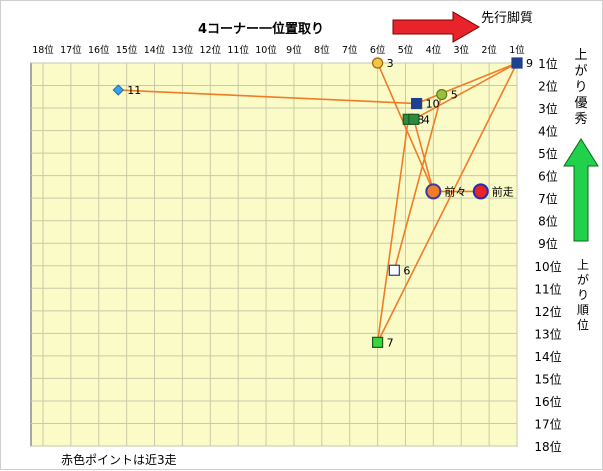 This screenshot has height=471, width=603. Describe the element at coordinates (529, 63) in the screenshot. I see `data-point-label: 9` at that location.